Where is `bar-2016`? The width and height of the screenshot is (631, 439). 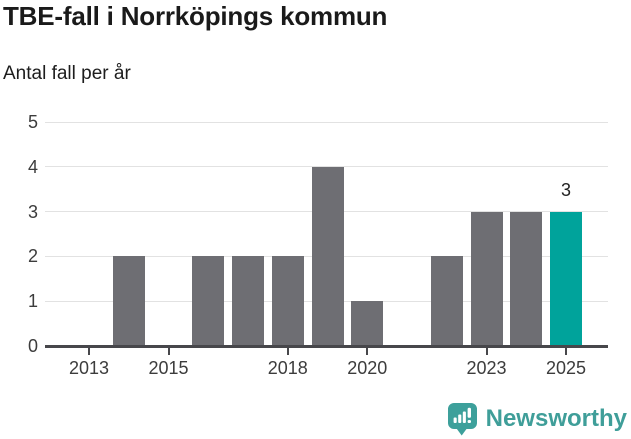
bar-2016 is located at coordinates (208, 300).